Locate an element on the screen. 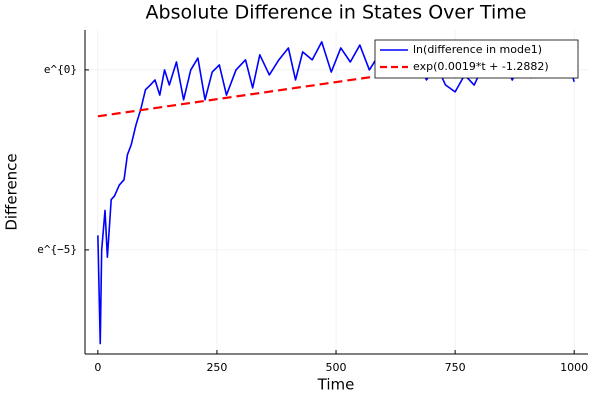 The image size is (600, 400). y-tick-label: e^{−5} is located at coordinates (57, 249).